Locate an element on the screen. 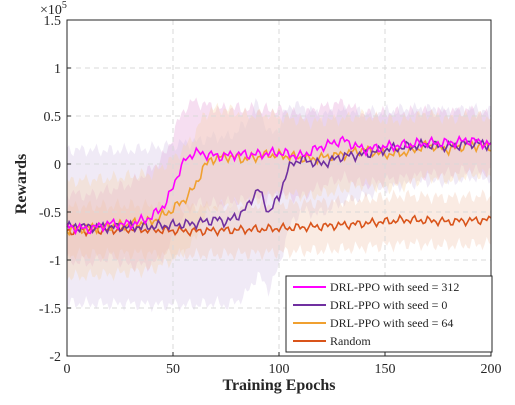 The width and height of the screenshot is (515, 405). x-tick-label: 150 is located at coordinates (385, 369).